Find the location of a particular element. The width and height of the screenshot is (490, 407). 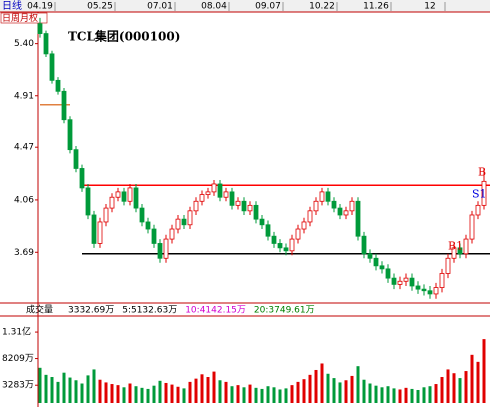

period-label: 日线 is located at coordinates (12, 6).